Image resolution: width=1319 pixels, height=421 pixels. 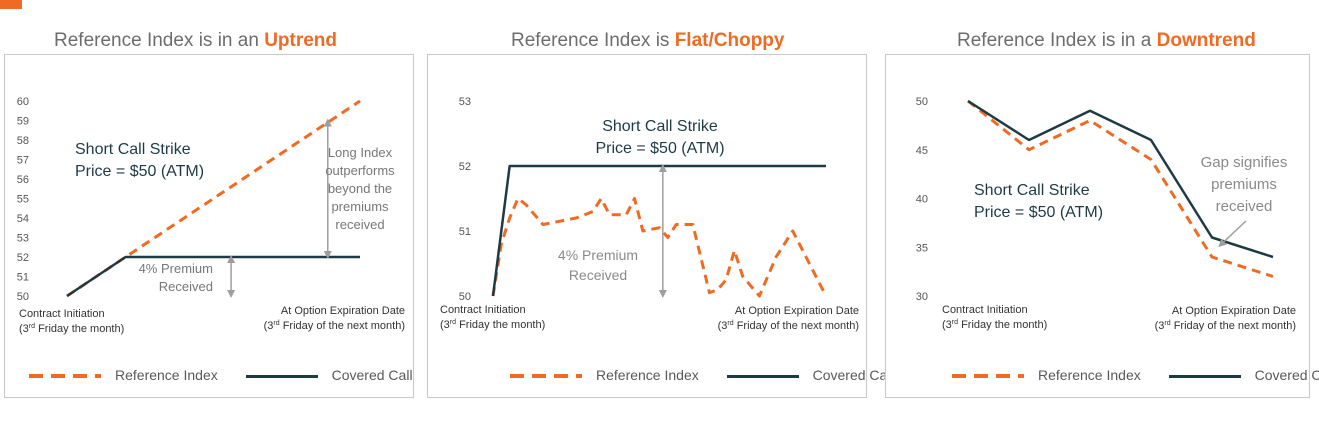 What do you see at coordinates (11, 4) in the screenshot?
I see `corner-accent-mark` at bounding box center [11, 4].